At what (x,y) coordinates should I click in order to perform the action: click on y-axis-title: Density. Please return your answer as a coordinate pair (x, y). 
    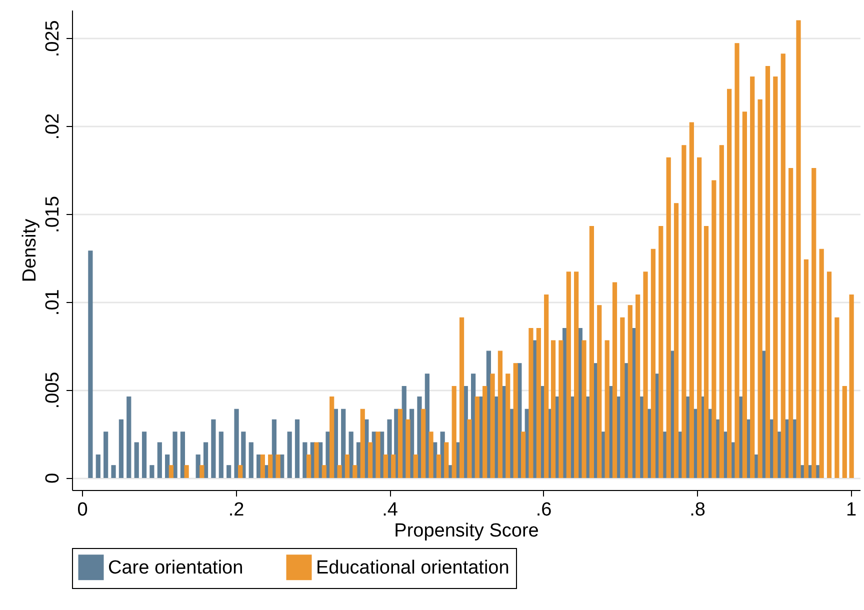
    Looking at the image, I should click on (30, 250).